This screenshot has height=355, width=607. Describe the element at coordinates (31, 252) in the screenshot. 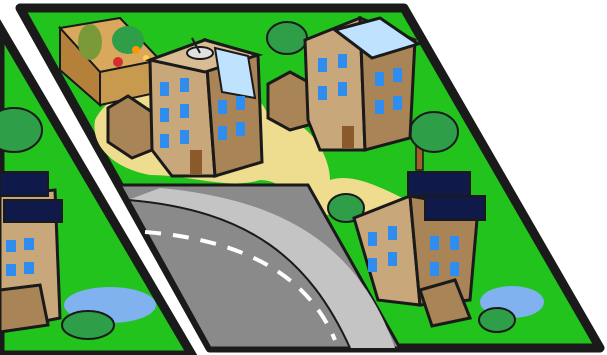

I see `left-building` at that location.